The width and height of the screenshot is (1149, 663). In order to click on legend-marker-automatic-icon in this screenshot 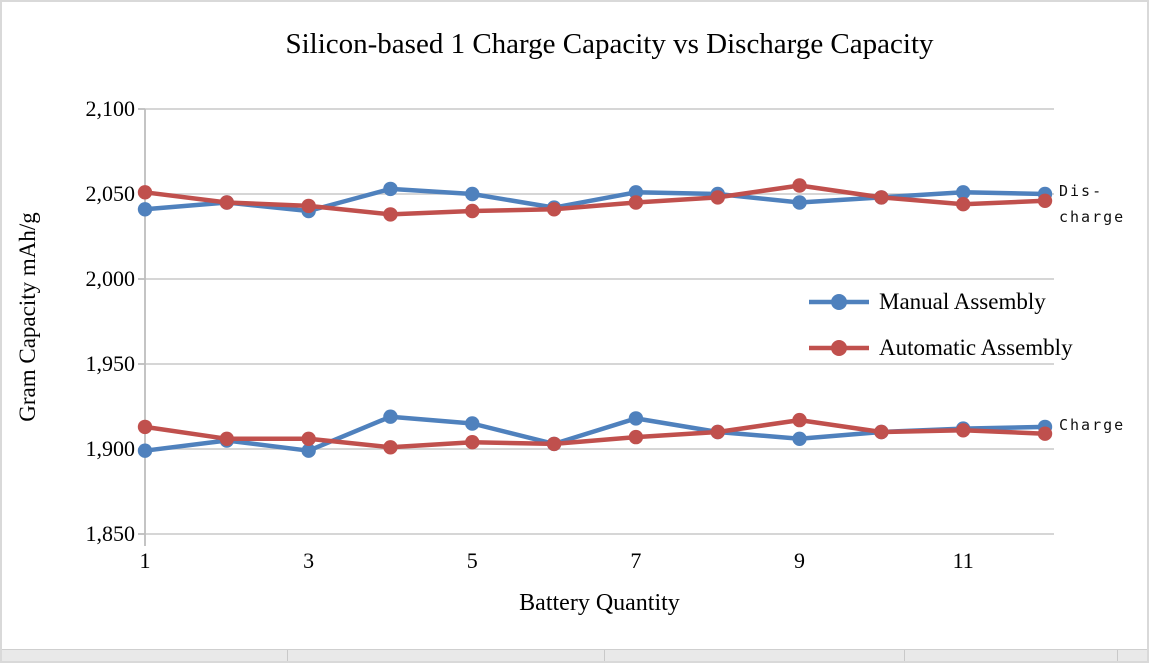, I will do `click(839, 348)`.